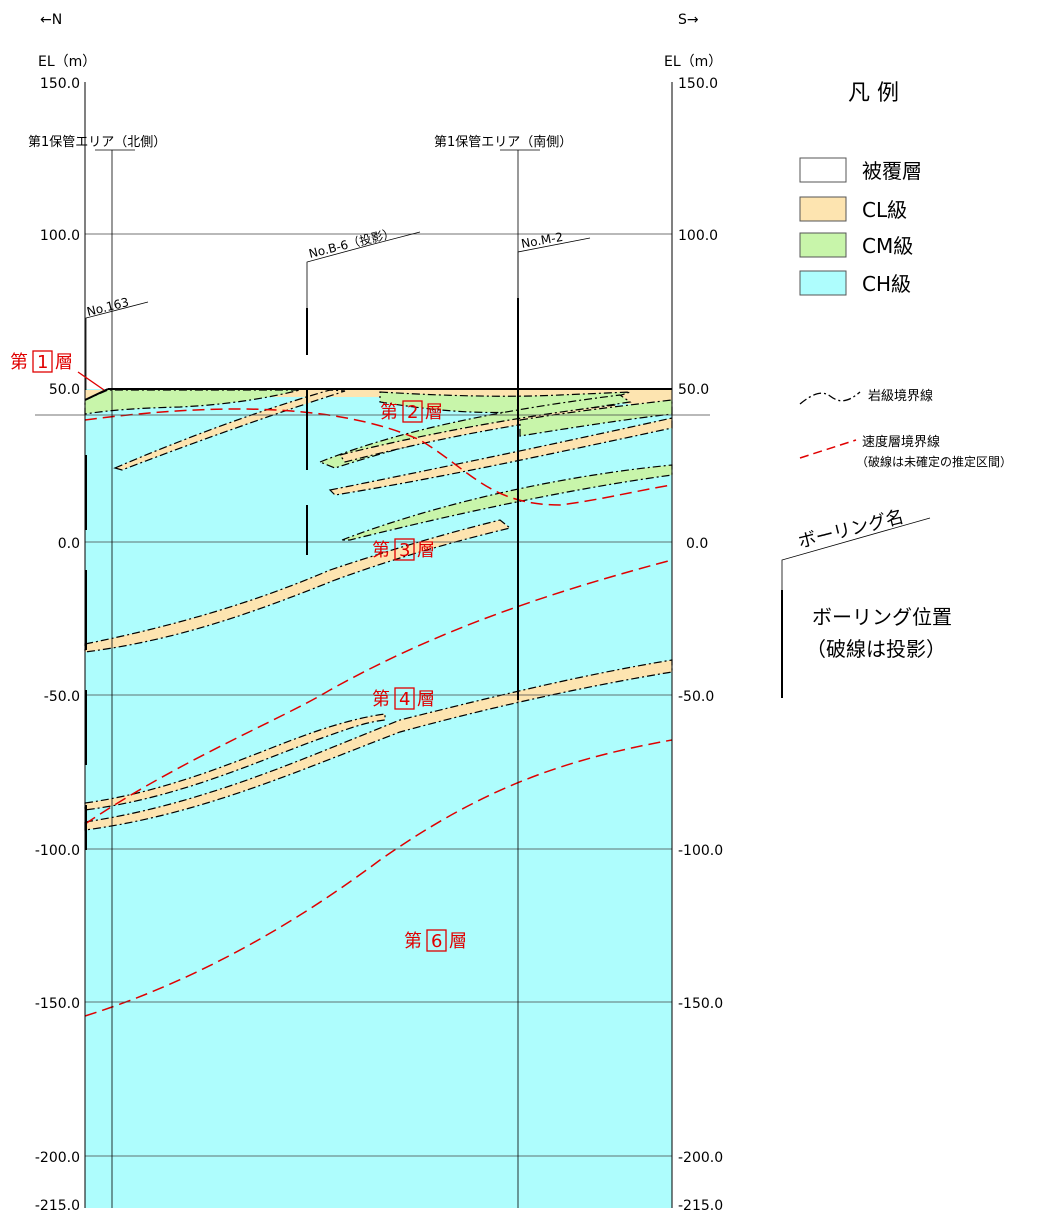 Image resolution: width=1050 pixels, height=1215 pixels. What do you see at coordinates (900, 396) in the screenshot?
I see `legend-rock-boundary-label: 岩級境界線` at bounding box center [900, 396].